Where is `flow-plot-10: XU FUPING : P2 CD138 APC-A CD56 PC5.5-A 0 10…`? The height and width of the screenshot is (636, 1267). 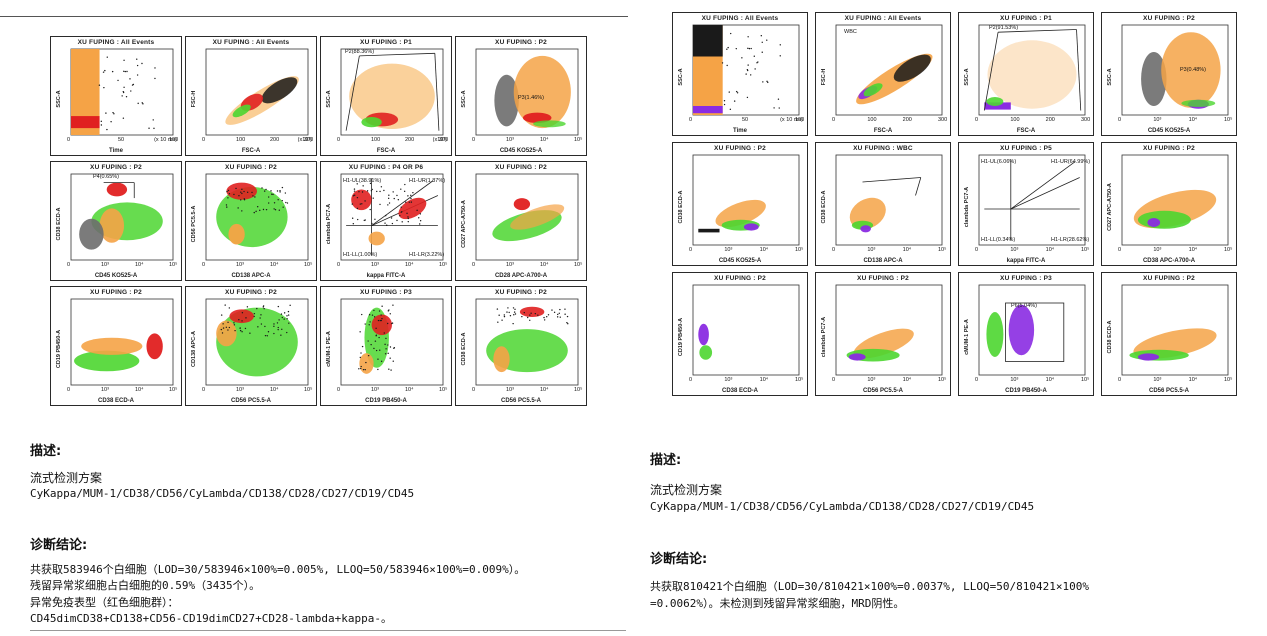 flow-plot-10: XU FUPING : P2 CD138 APC-A CD56 PC5.5-A 0 10… is located at coordinates (251, 346).